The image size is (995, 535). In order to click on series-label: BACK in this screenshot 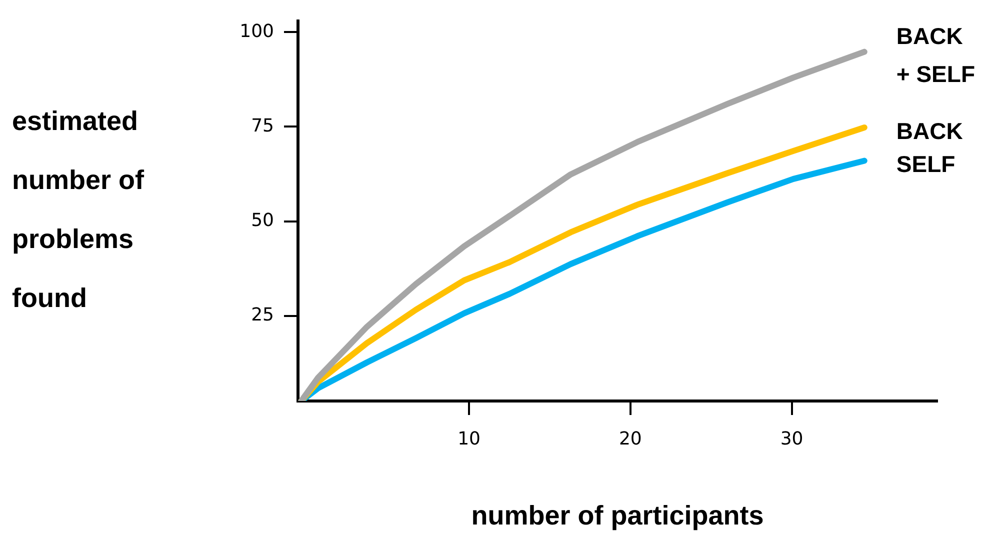, I will do `click(930, 131)`.